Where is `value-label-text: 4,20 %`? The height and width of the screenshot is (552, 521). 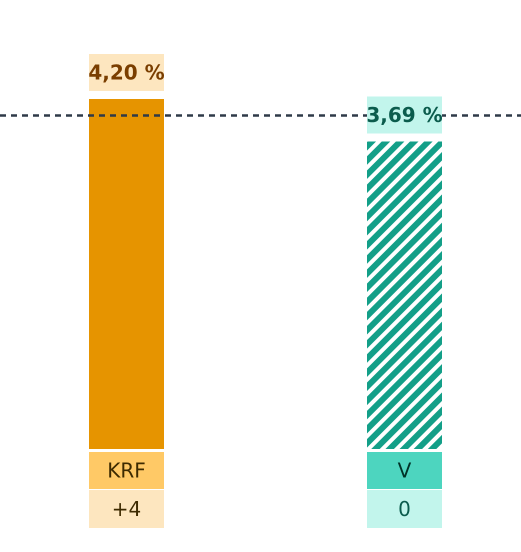 value-label-text: 4,20 % is located at coordinates (126, 73).